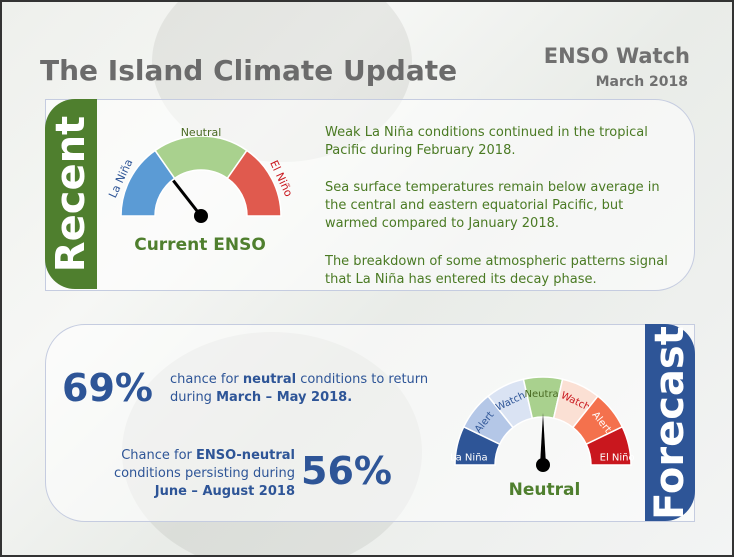 The image size is (734, 557). Describe the element at coordinates (617, 458) in the screenshot. I see `forecast-label: El Niño` at that location.